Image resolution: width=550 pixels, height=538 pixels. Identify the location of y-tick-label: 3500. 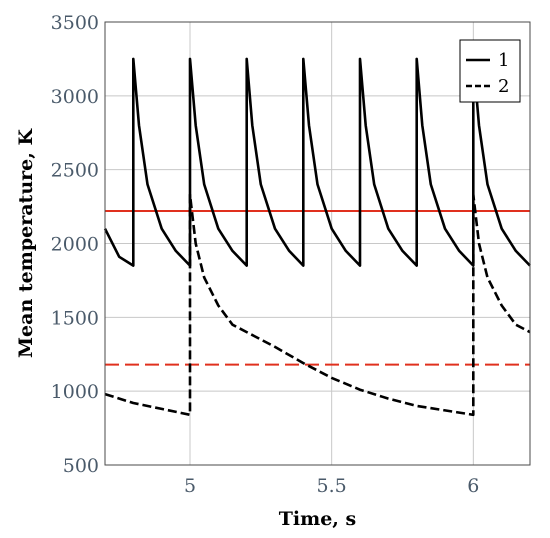
(75, 23).